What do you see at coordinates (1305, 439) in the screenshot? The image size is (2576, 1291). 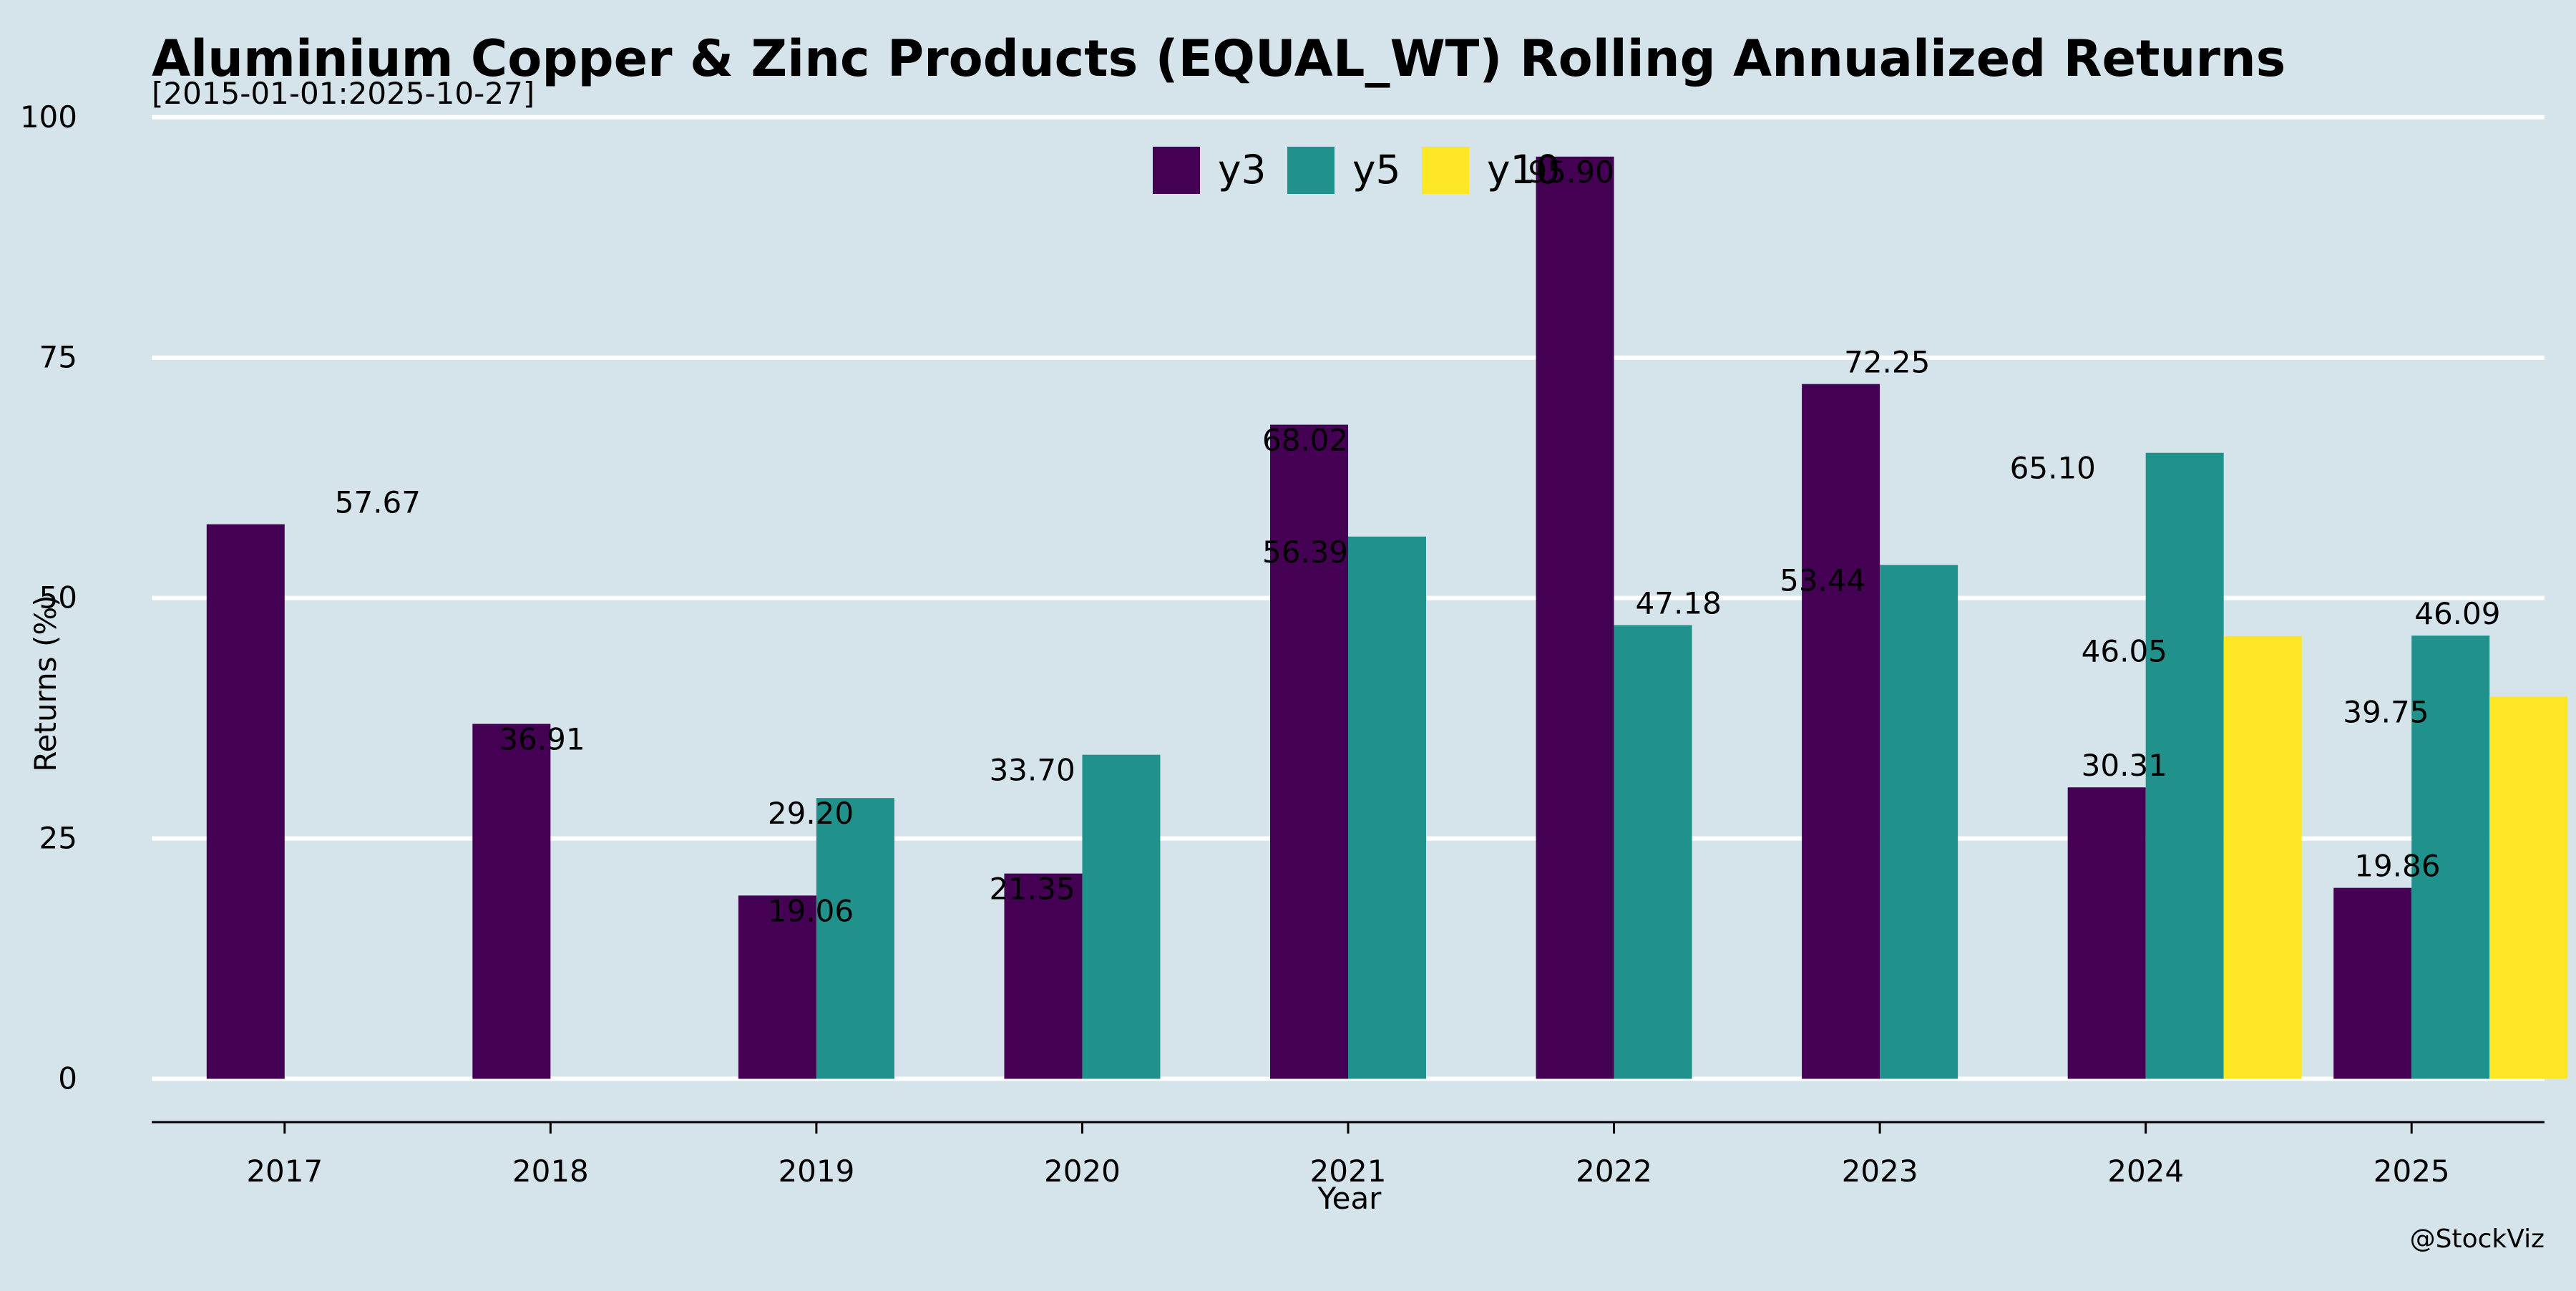 I see `data-label: 68.02` at bounding box center [1305, 439].